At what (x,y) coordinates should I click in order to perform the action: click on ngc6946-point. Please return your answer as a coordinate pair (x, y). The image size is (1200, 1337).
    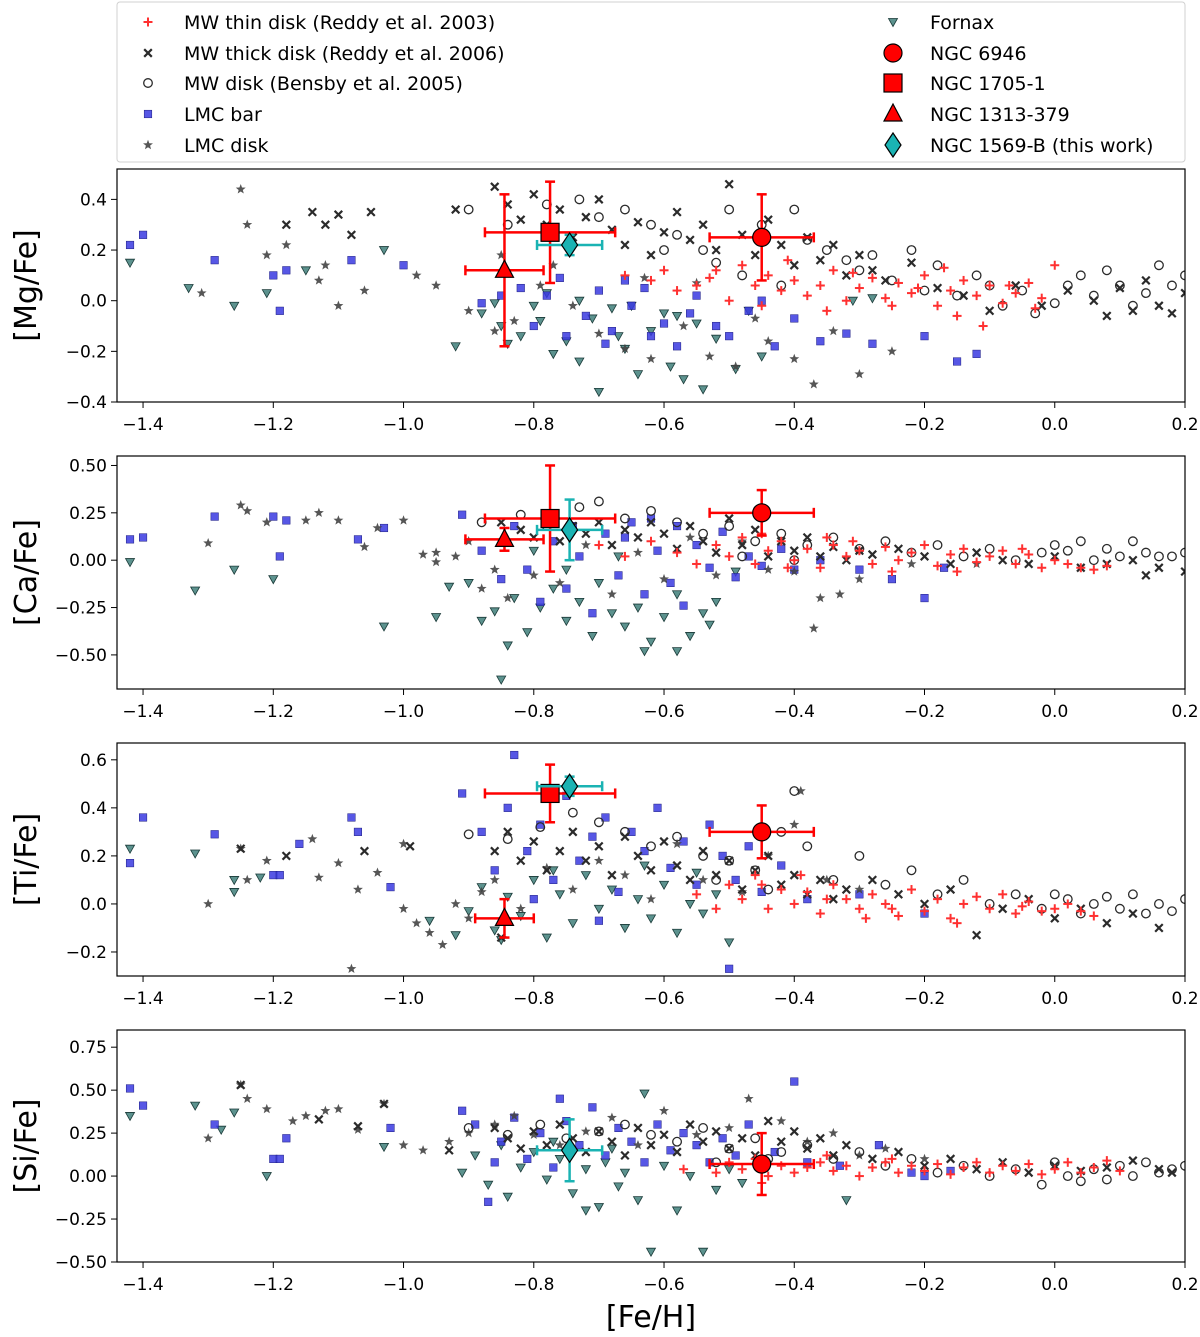
    Looking at the image, I should click on (762, 237).